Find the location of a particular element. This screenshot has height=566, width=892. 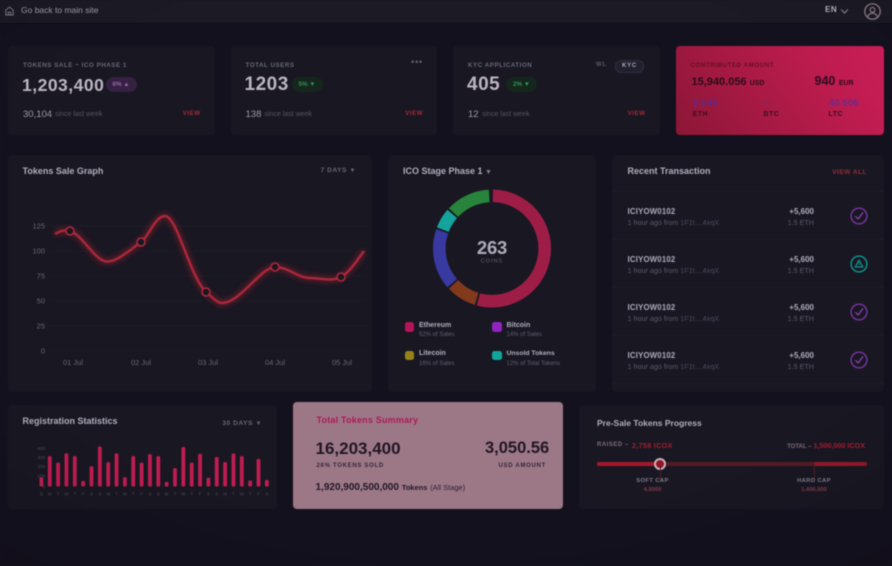

svg-text: 03 Jul is located at coordinates (208, 362).